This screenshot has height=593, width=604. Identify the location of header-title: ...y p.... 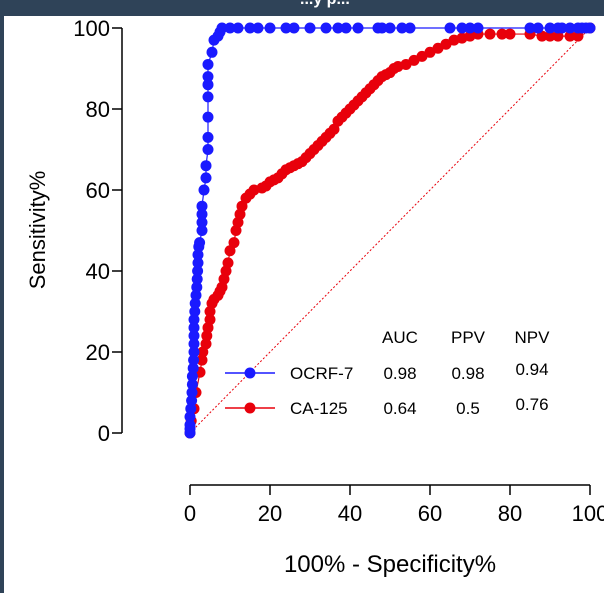
(325, 4).